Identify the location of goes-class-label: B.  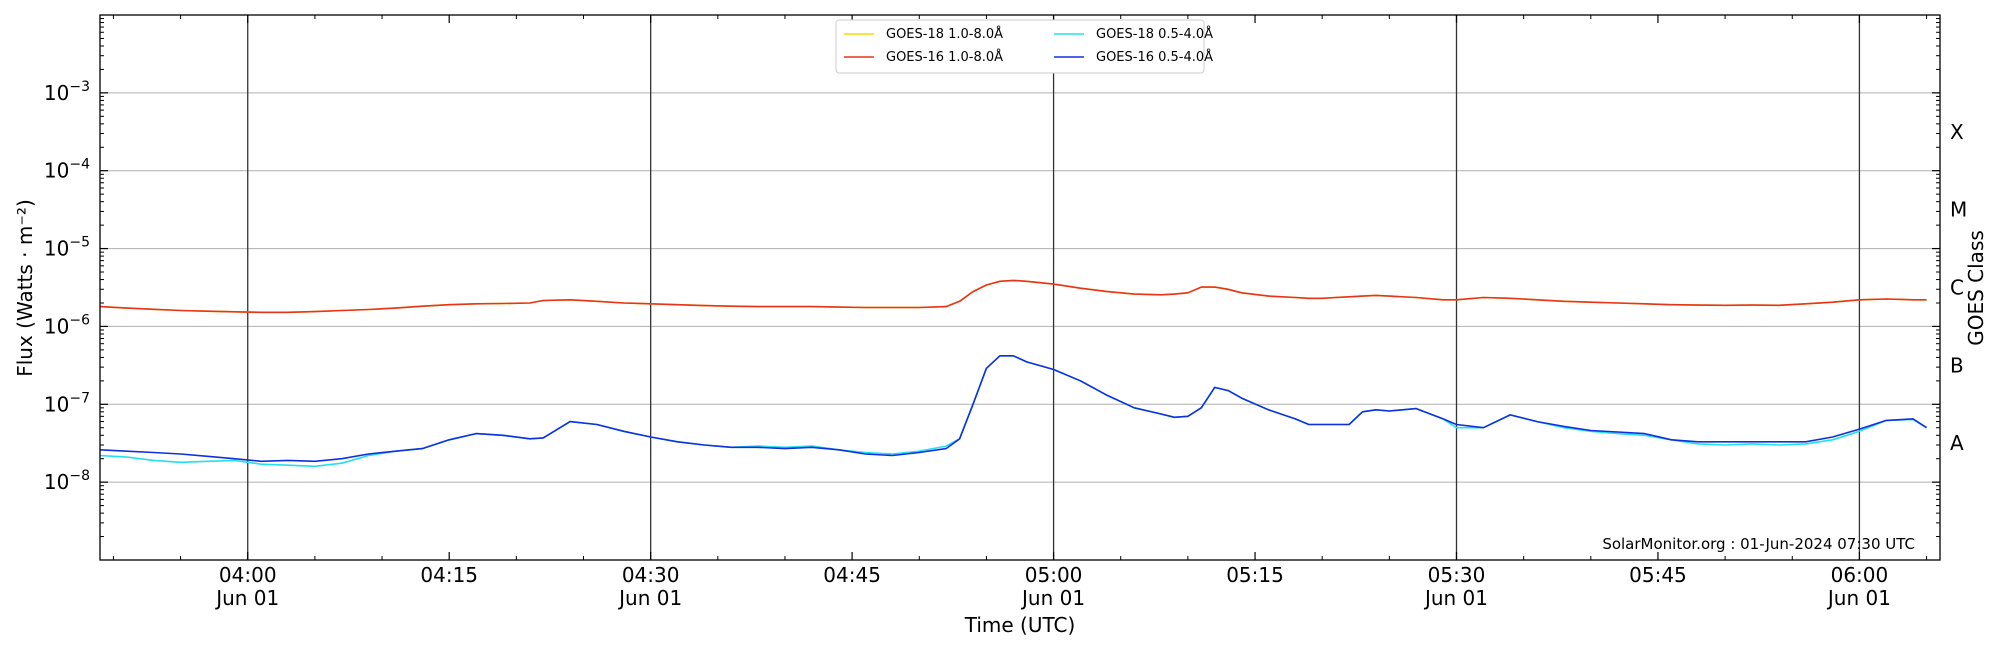
(1957, 365).